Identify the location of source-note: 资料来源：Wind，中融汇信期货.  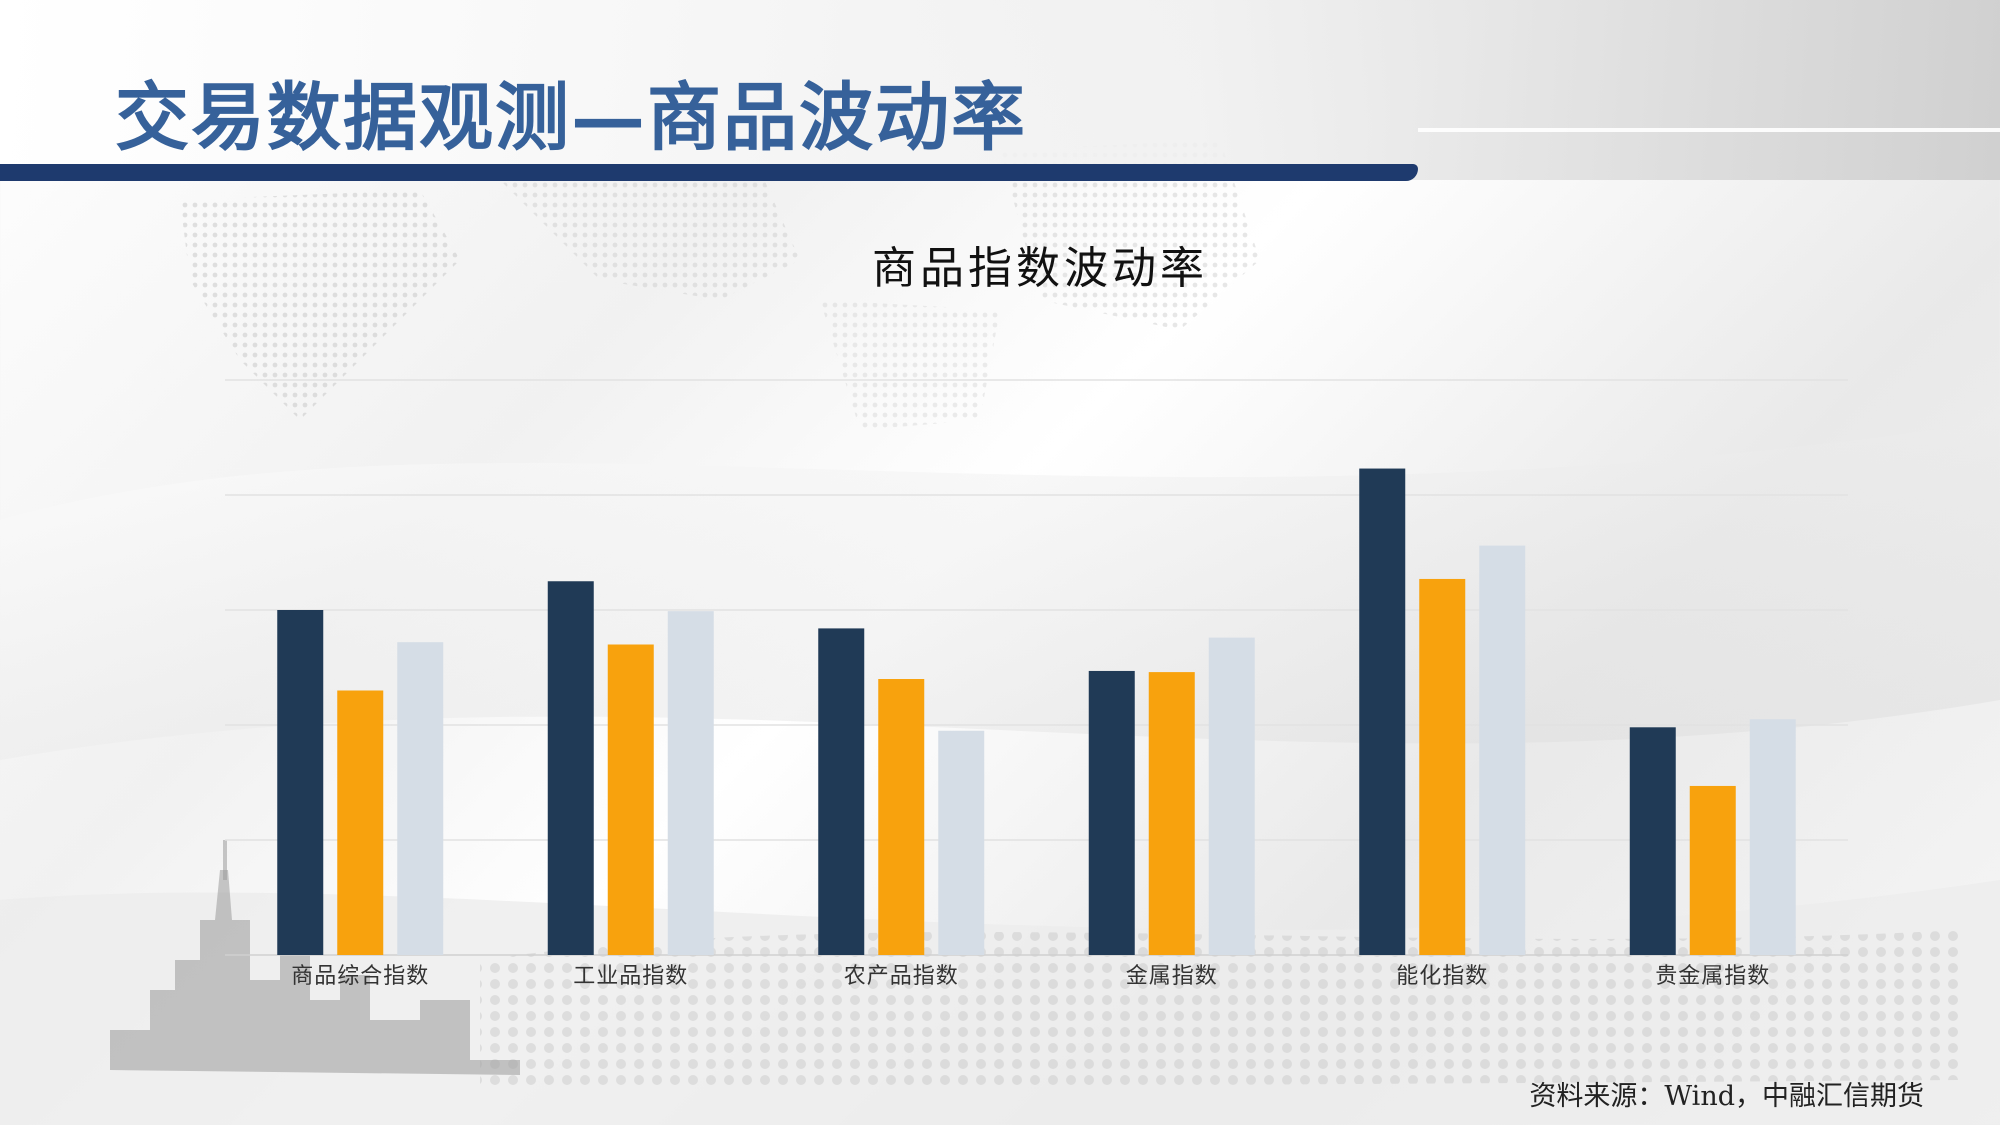
(1726, 1096).